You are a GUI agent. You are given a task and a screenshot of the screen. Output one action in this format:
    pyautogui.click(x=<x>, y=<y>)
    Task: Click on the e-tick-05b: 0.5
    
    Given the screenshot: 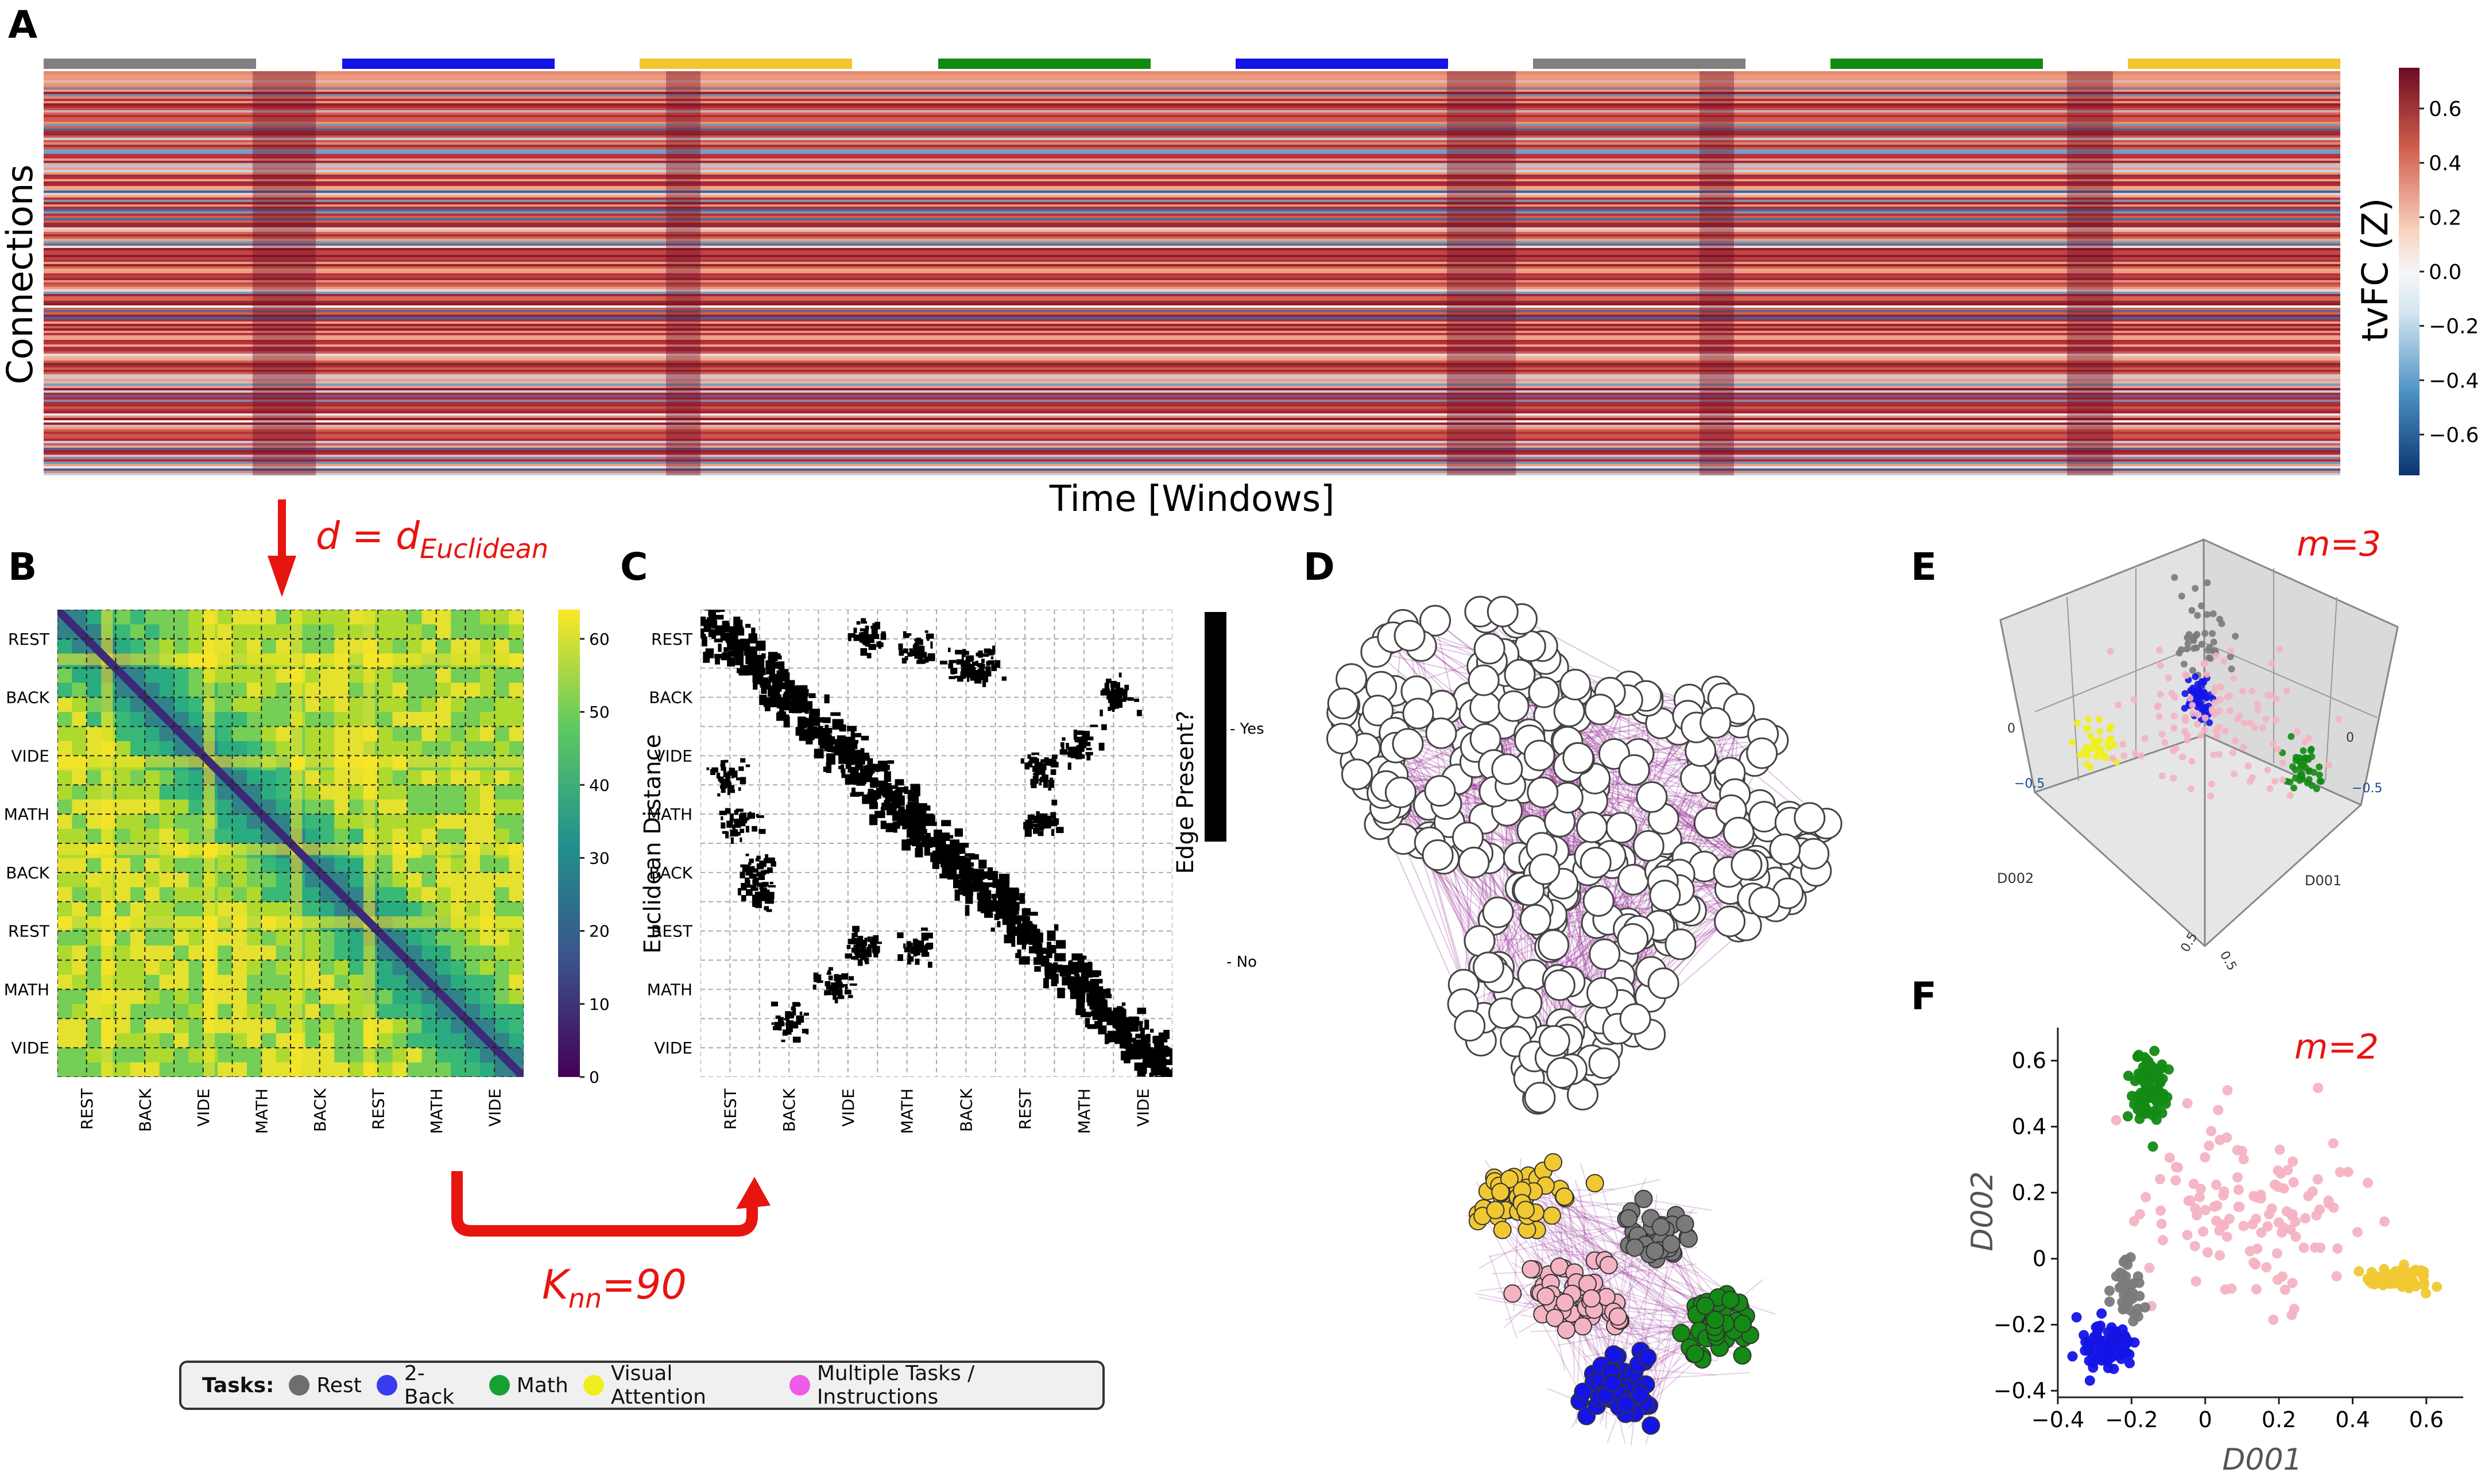 What is the action you would take?
    pyautogui.click(x=2228, y=961)
    